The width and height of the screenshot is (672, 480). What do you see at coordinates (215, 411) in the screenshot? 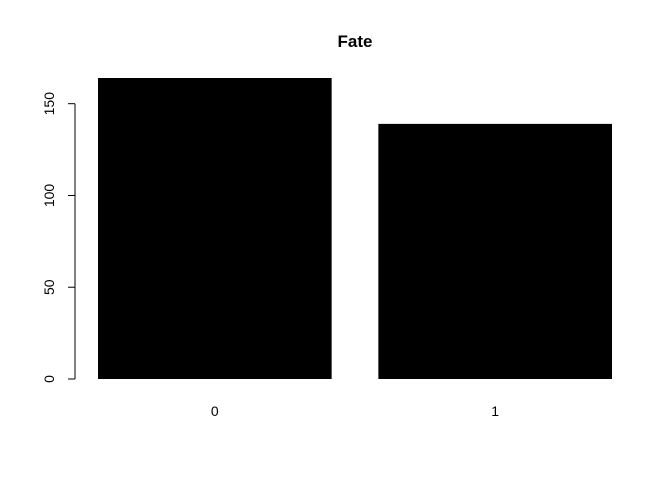
I see `x-tick-label: 0` at bounding box center [215, 411].